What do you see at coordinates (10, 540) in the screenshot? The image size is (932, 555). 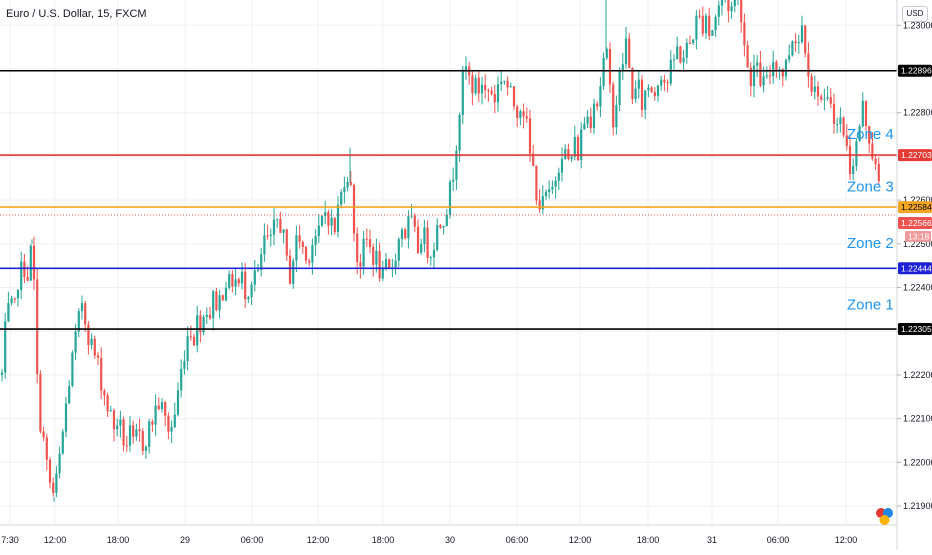 I see `x-tick-label: 7:30` at bounding box center [10, 540].